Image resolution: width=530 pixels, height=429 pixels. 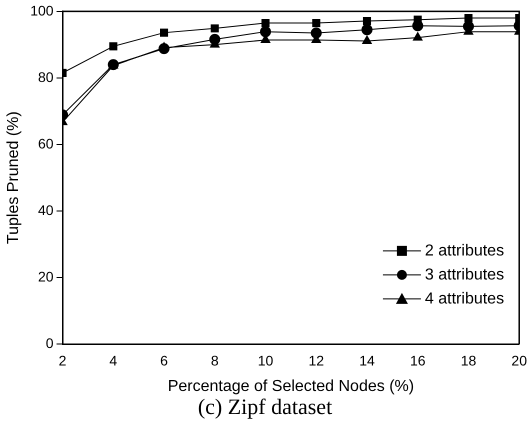 I want to click on y-axis-title: Tuples Pruned (%), so click(x=13, y=177).